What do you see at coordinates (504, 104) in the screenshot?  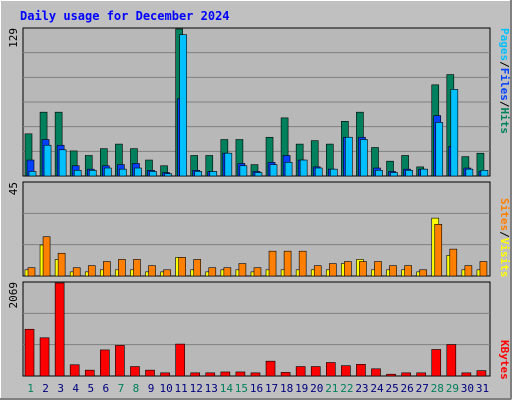 I see `legend-sep-2: /` at bounding box center [504, 104].